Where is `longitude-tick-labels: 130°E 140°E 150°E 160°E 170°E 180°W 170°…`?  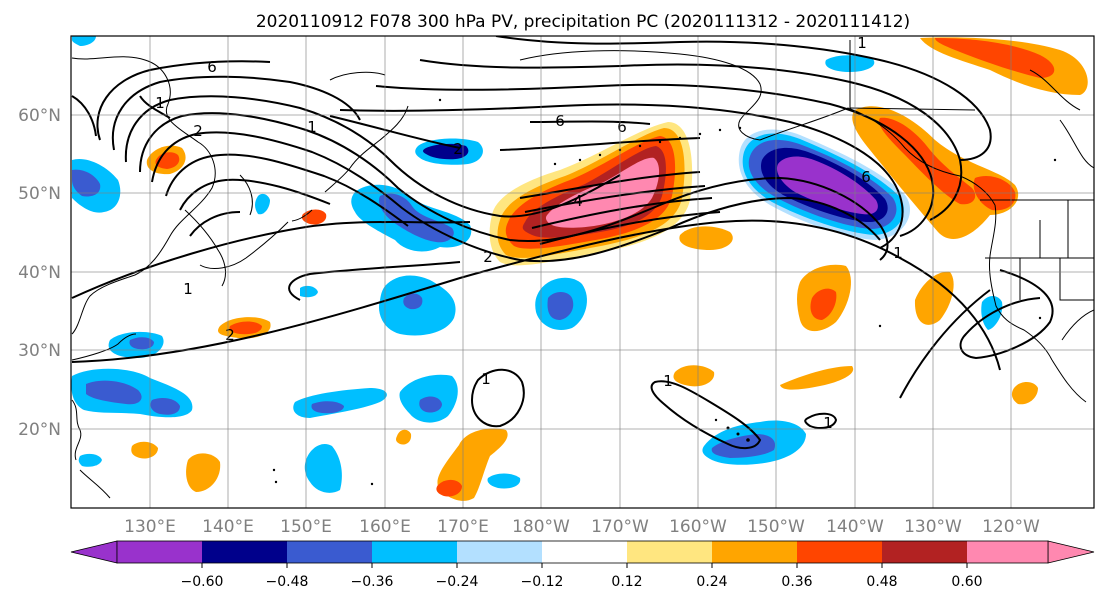 longitude-tick-labels: 130°E 140°E 150°E 160°E 170°E 180°W 170°… is located at coordinates (582, 527).